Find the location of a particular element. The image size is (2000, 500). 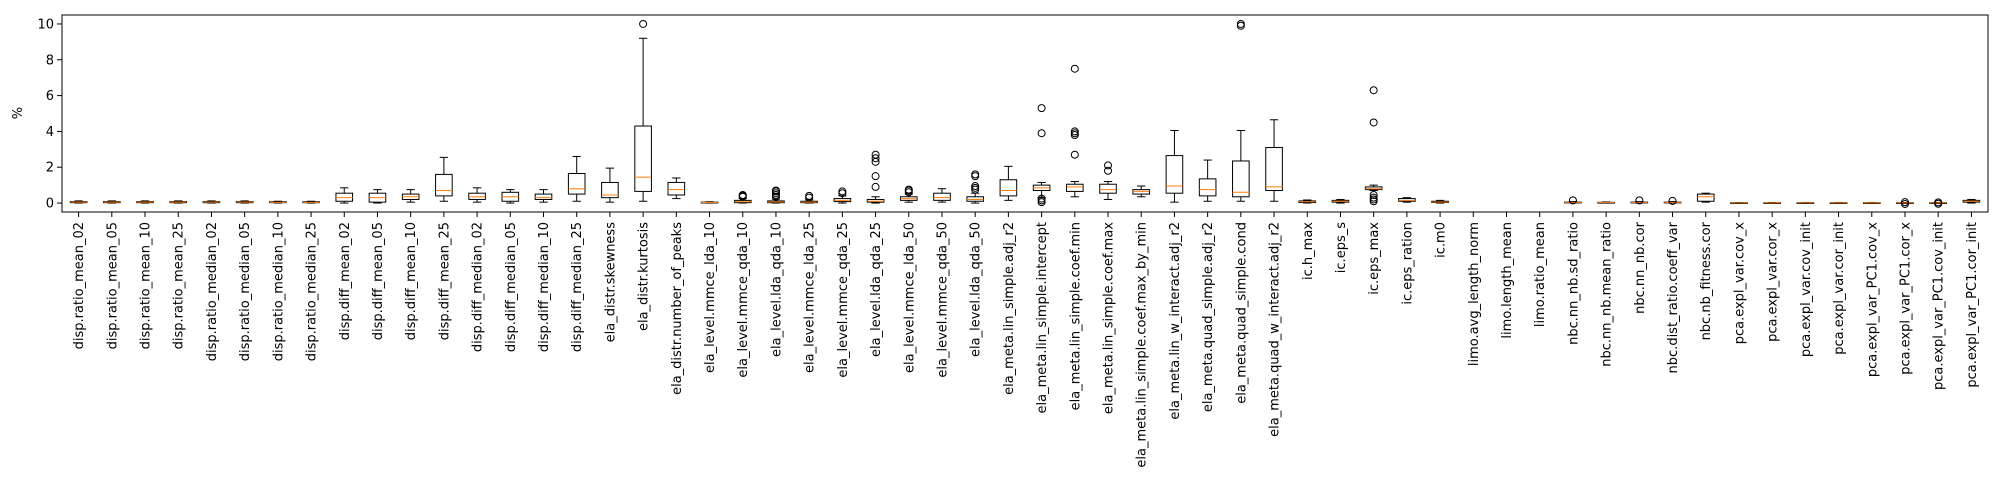

x-tick-label: pca.expl_var.cor_init is located at coordinates (1839, 288).